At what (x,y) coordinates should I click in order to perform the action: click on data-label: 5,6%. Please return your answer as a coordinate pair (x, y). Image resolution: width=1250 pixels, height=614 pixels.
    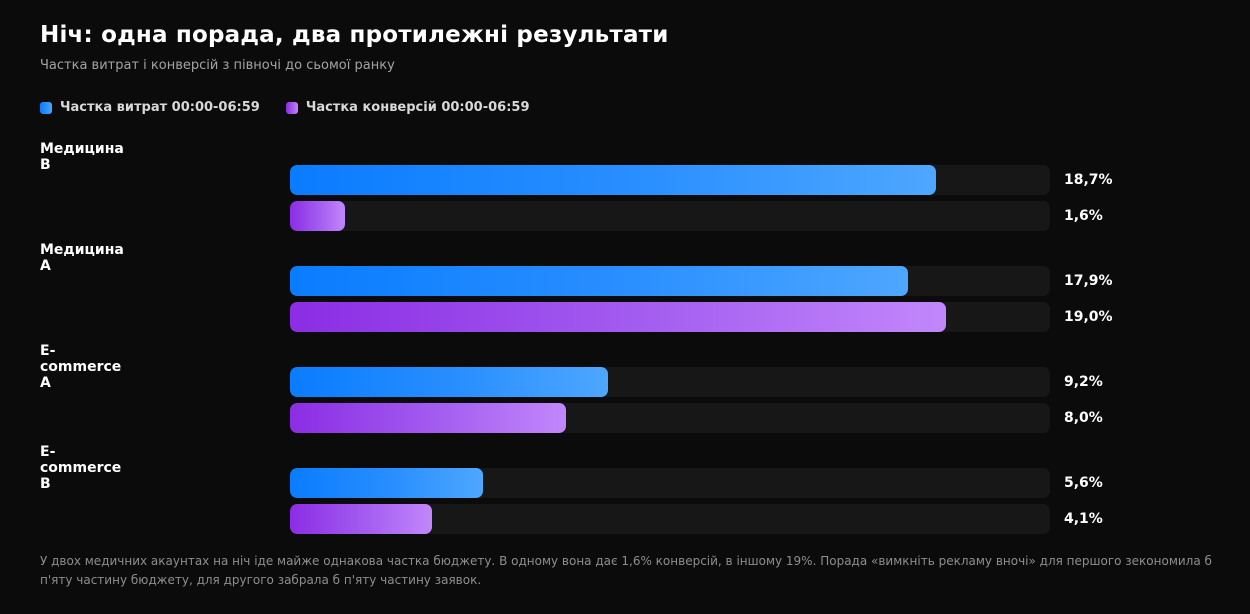
    Looking at the image, I should click on (1083, 483).